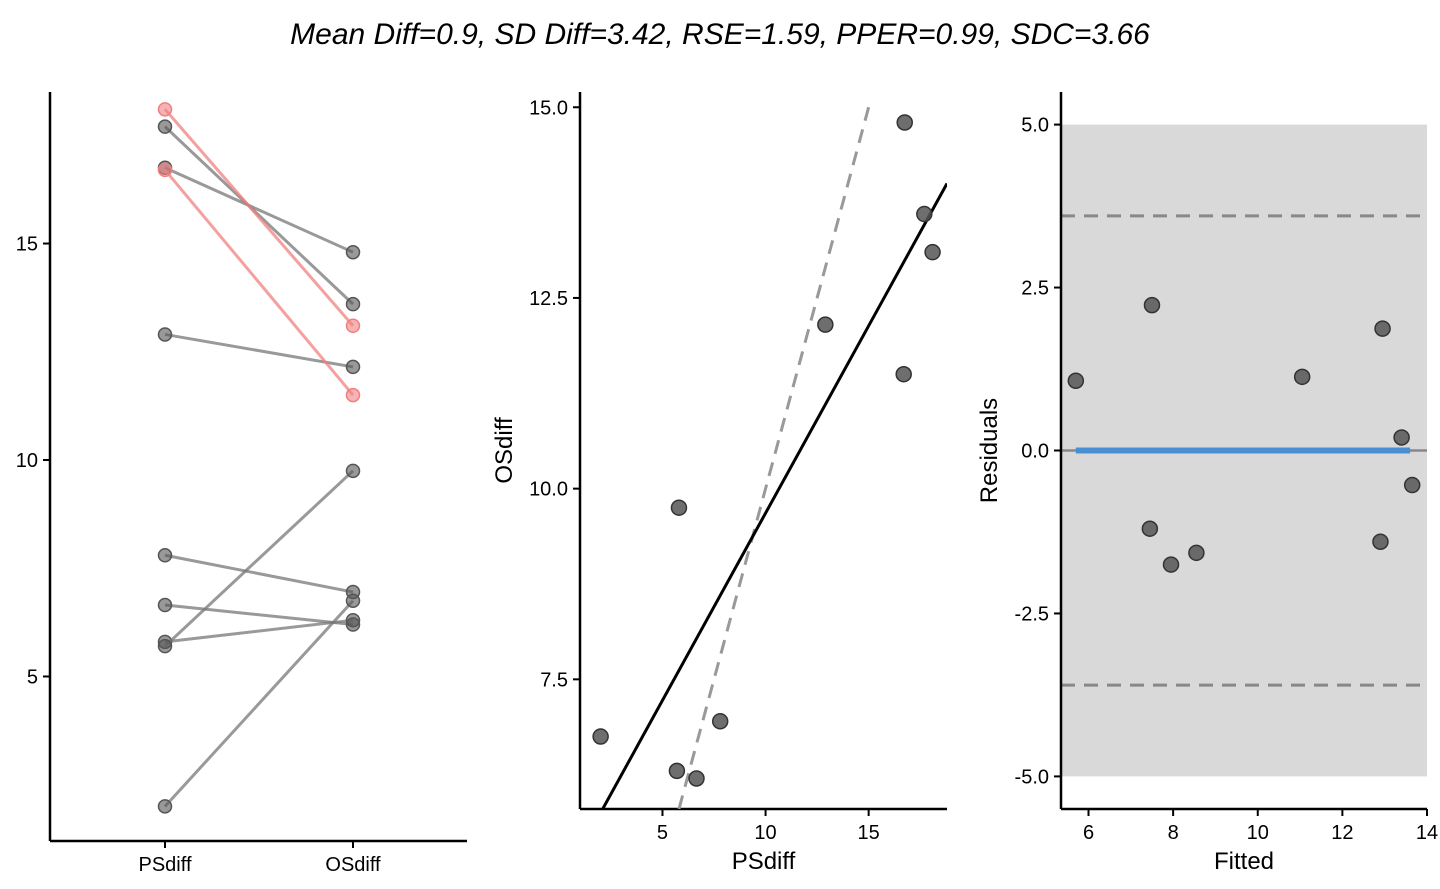 This screenshot has width=1440, height=889. I want to click on x-tick-label: 8, so click(1173, 833).